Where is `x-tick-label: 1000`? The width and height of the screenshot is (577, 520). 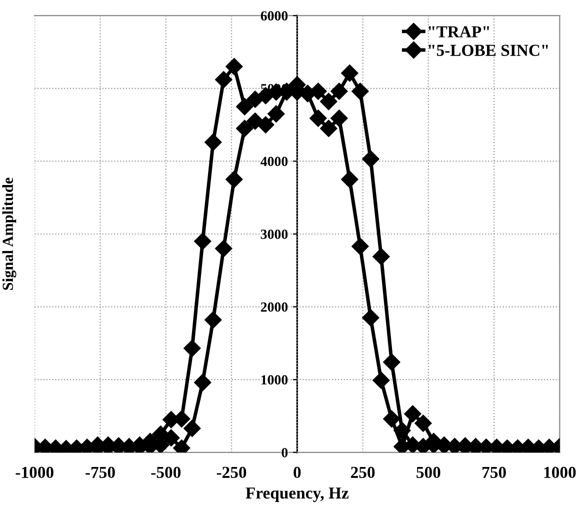 x-tick-label: 1000 is located at coordinates (560, 472).